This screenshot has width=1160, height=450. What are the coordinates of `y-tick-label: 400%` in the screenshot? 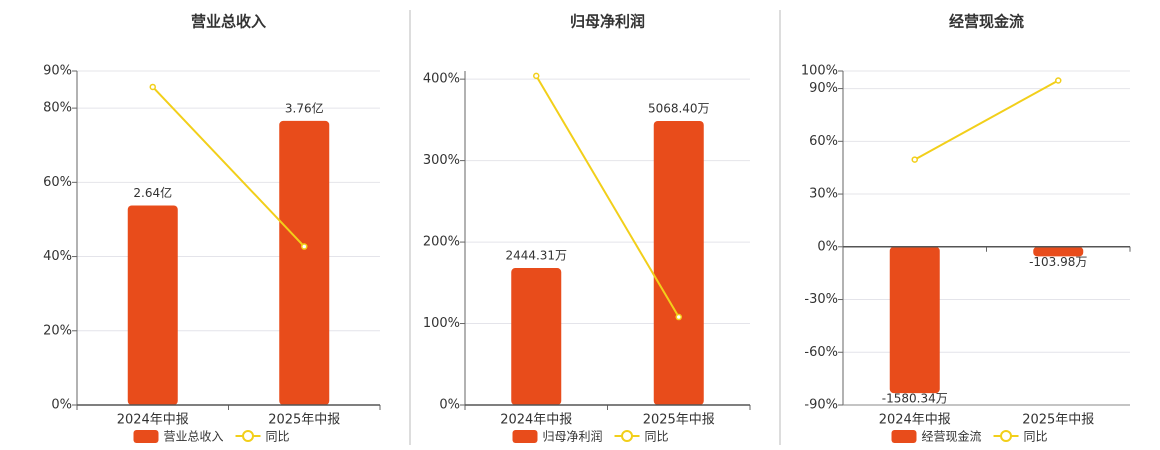 It's located at (441, 79).